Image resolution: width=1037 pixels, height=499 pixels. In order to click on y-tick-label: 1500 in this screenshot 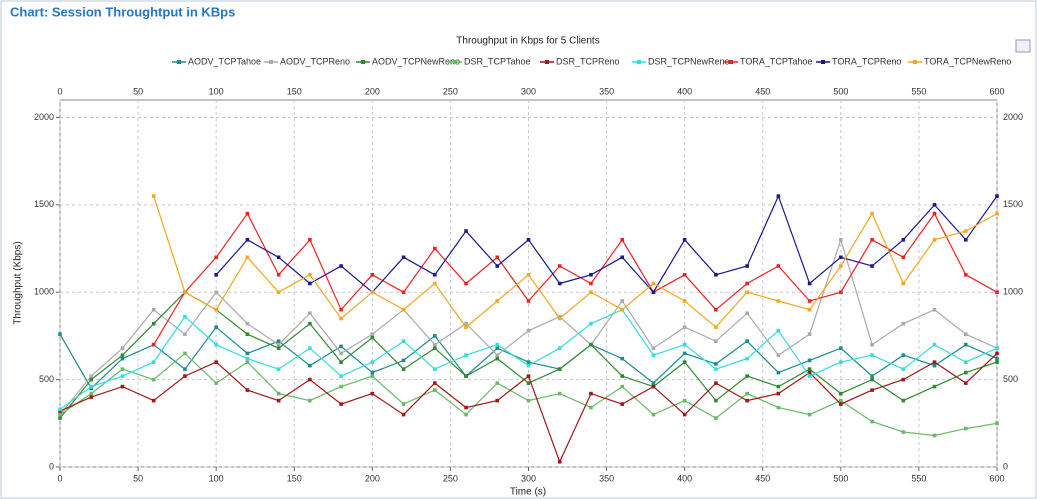, I will do `click(44, 204)`.